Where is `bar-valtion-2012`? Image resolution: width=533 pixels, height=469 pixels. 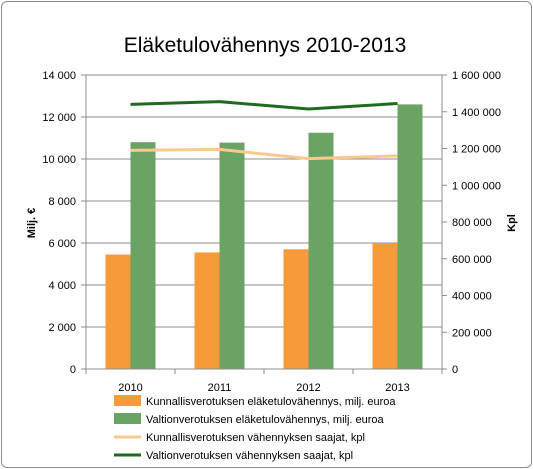 bar-valtion-2012 is located at coordinates (321, 250).